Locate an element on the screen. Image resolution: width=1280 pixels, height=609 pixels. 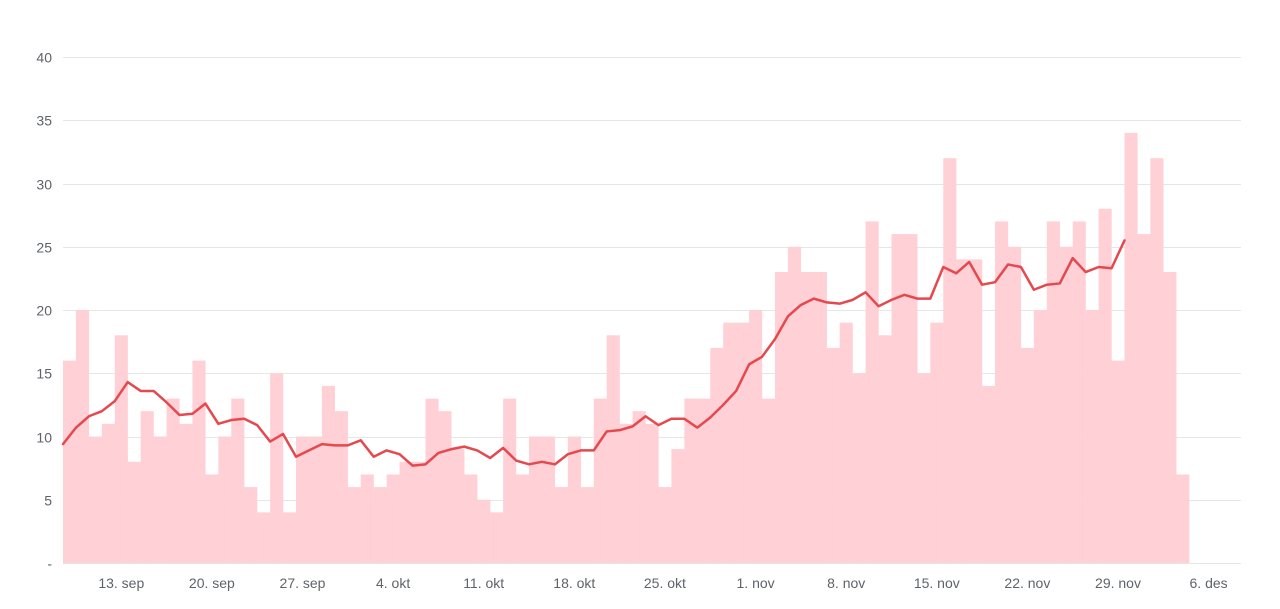
y-tick-label: 40 is located at coordinates (44, 58).